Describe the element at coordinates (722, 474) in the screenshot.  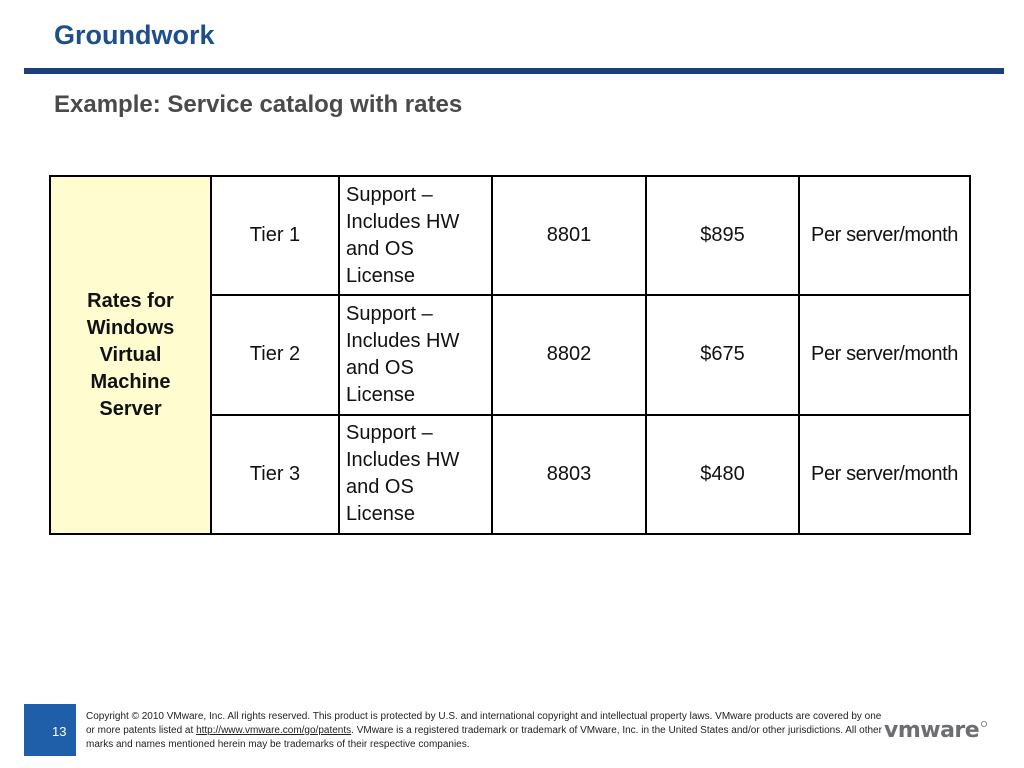
I see `rate-cell: $480` at that location.